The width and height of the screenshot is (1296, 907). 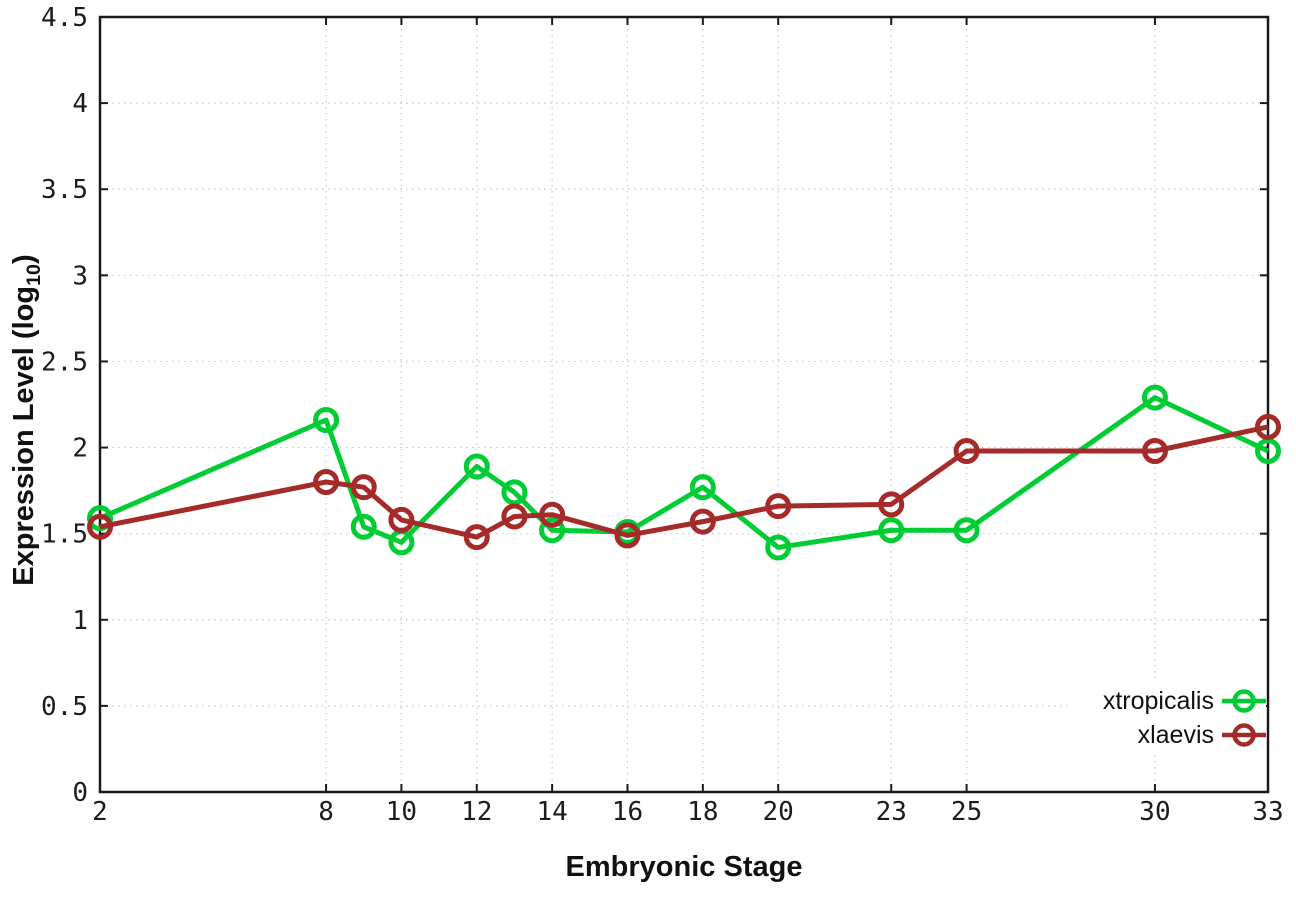 What do you see at coordinates (100, 812) in the screenshot?
I see `x-tick-label: 2` at bounding box center [100, 812].